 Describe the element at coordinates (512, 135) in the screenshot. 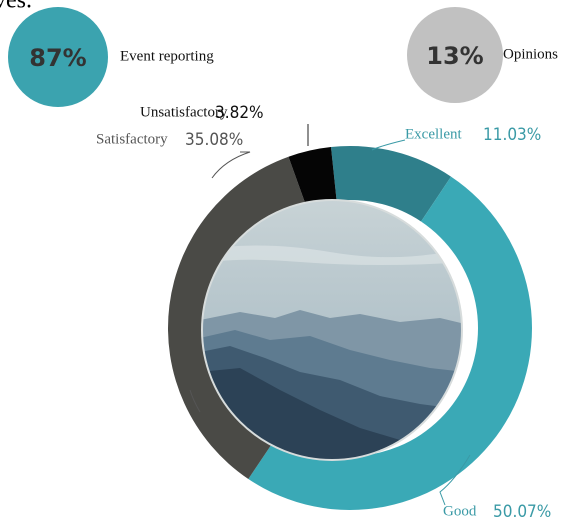

I see `slice-value-label: 11.03%` at that location.